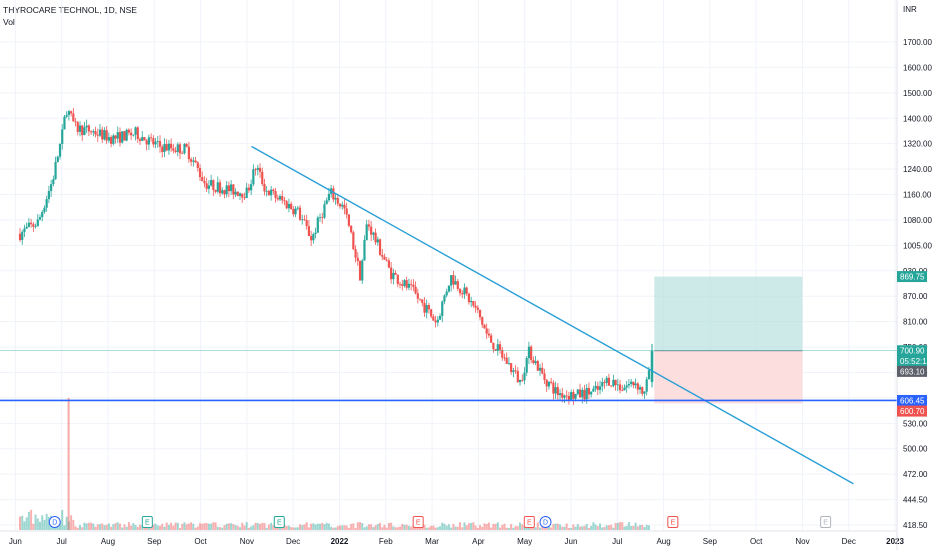 The width and height of the screenshot is (932, 550). What do you see at coordinates (912, 411) in the screenshot?
I see `price-label-box` at bounding box center [912, 411].